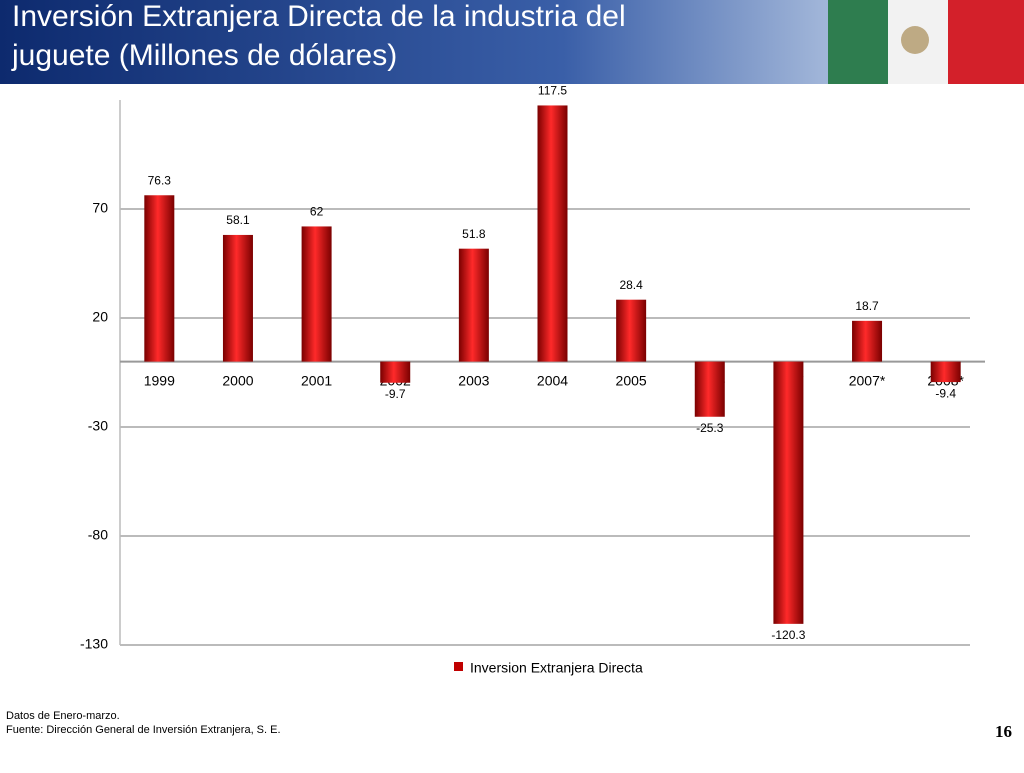 The height and width of the screenshot is (773, 1024). What do you see at coordinates (317, 212) in the screenshot?
I see `value-label: 62` at bounding box center [317, 212].